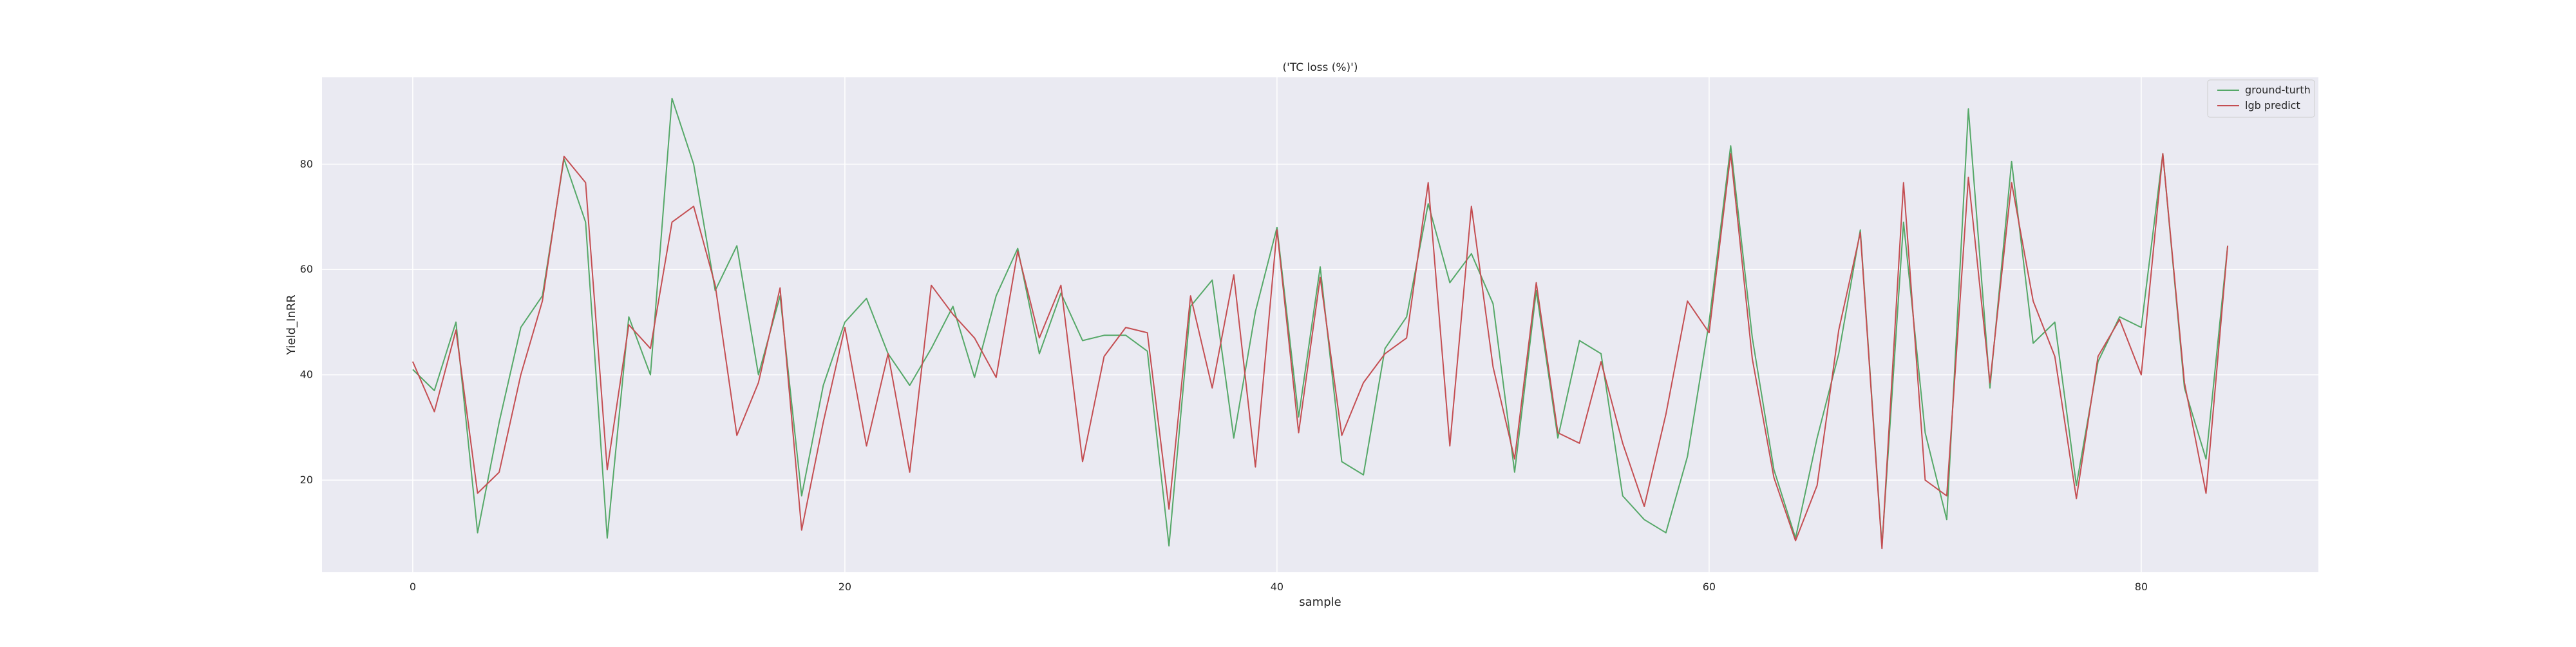  What do you see at coordinates (2272, 105) in the screenshot?
I see `legend-label-lgb-predict: lgb predict` at bounding box center [2272, 105].